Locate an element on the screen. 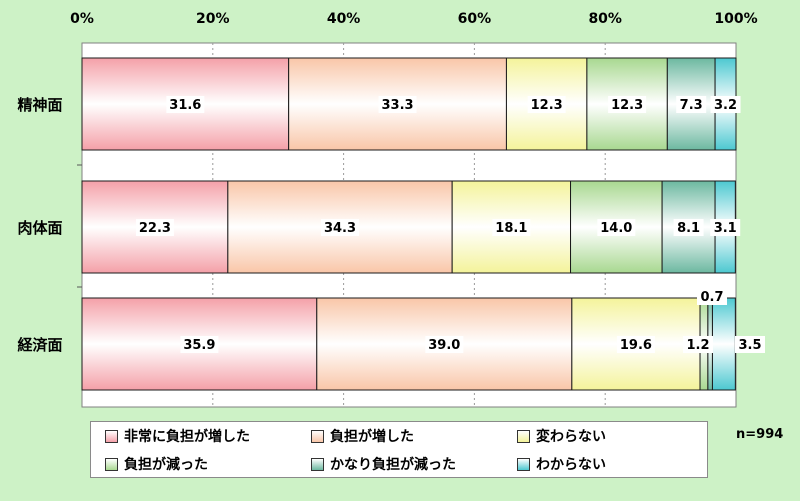 The height and width of the screenshot is (501, 800). value-label: 8.1 is located at coordinates (688, 228).